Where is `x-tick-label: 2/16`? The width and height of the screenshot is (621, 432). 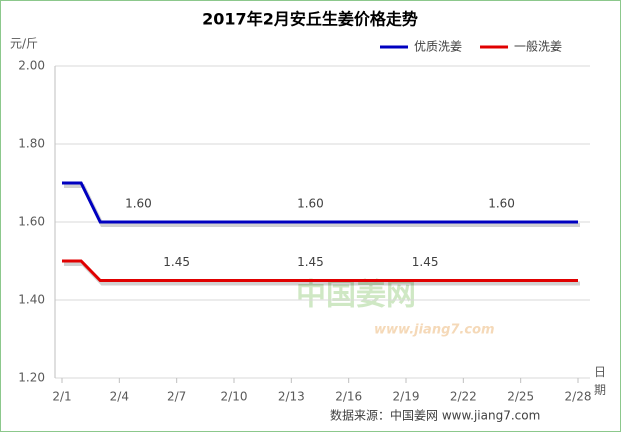
x-tick-label: 2/16 is located at coordinates (348, 397).